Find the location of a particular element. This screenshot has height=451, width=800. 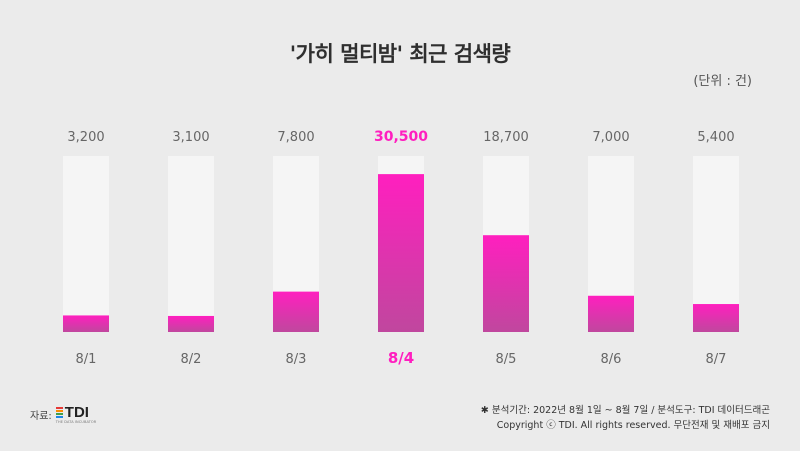

value-label: 3,100 is located at coordinates (190, 137).